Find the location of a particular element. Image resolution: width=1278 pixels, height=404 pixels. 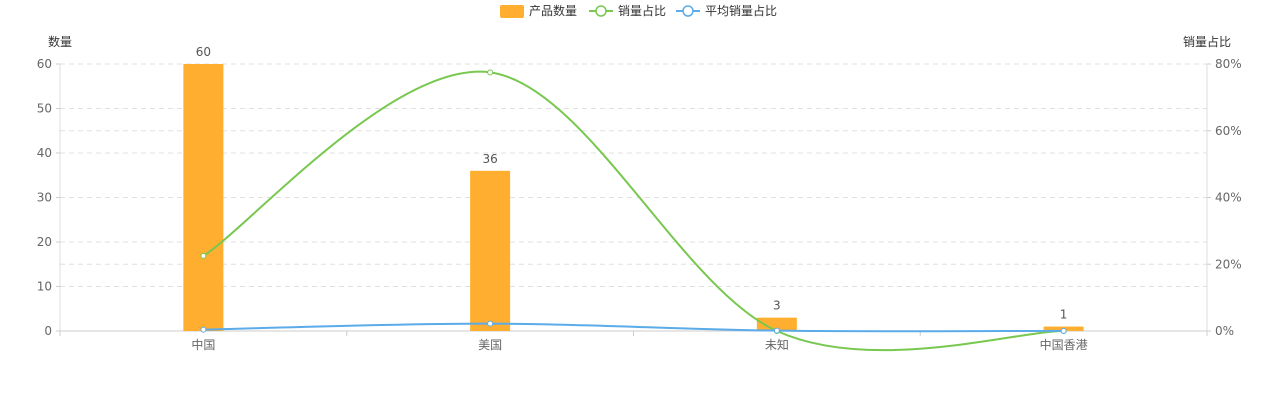

y-tick-label-right: 40% is located at coordinates (1228, 198).